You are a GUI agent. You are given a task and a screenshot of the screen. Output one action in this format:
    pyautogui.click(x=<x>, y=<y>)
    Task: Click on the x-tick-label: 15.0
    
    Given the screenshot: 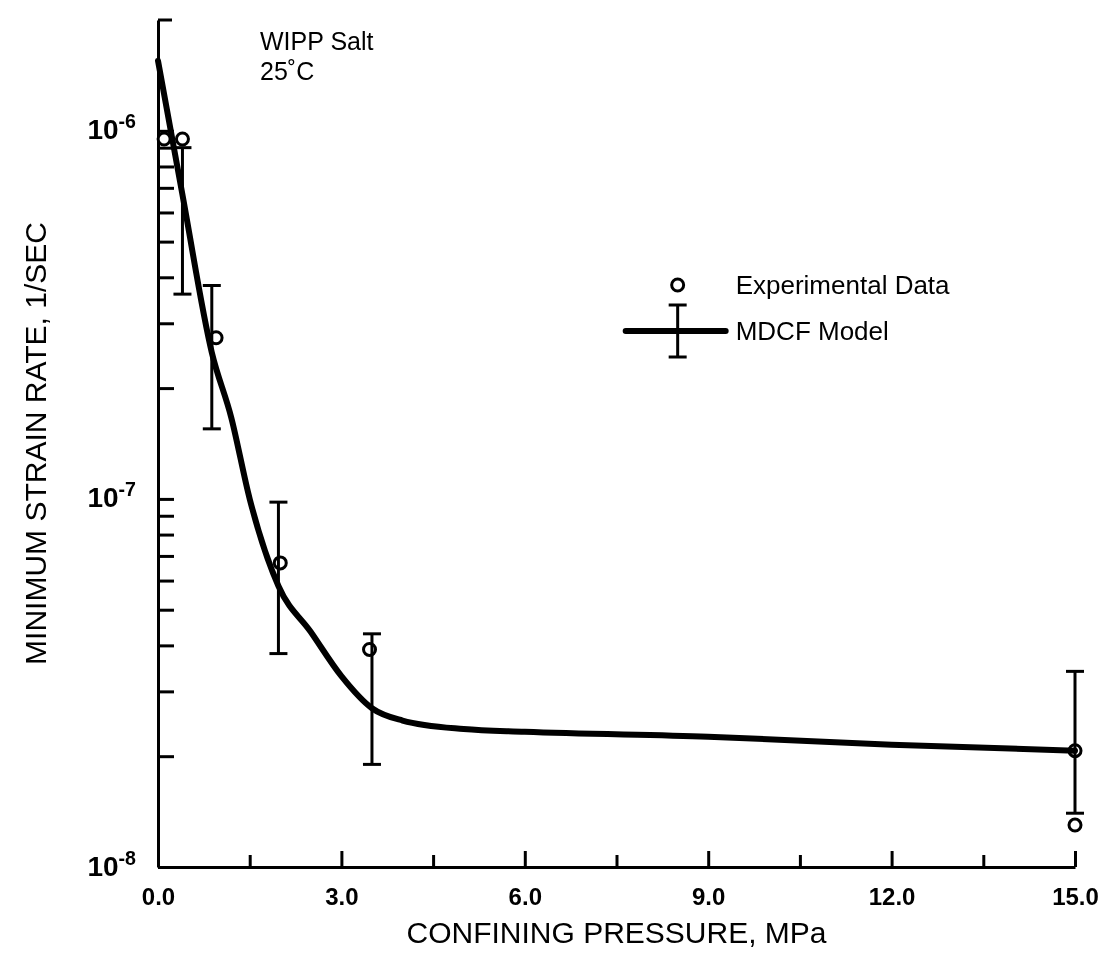 What is the action you would take?
    pyautogui.click(x=1075, y=896)
    